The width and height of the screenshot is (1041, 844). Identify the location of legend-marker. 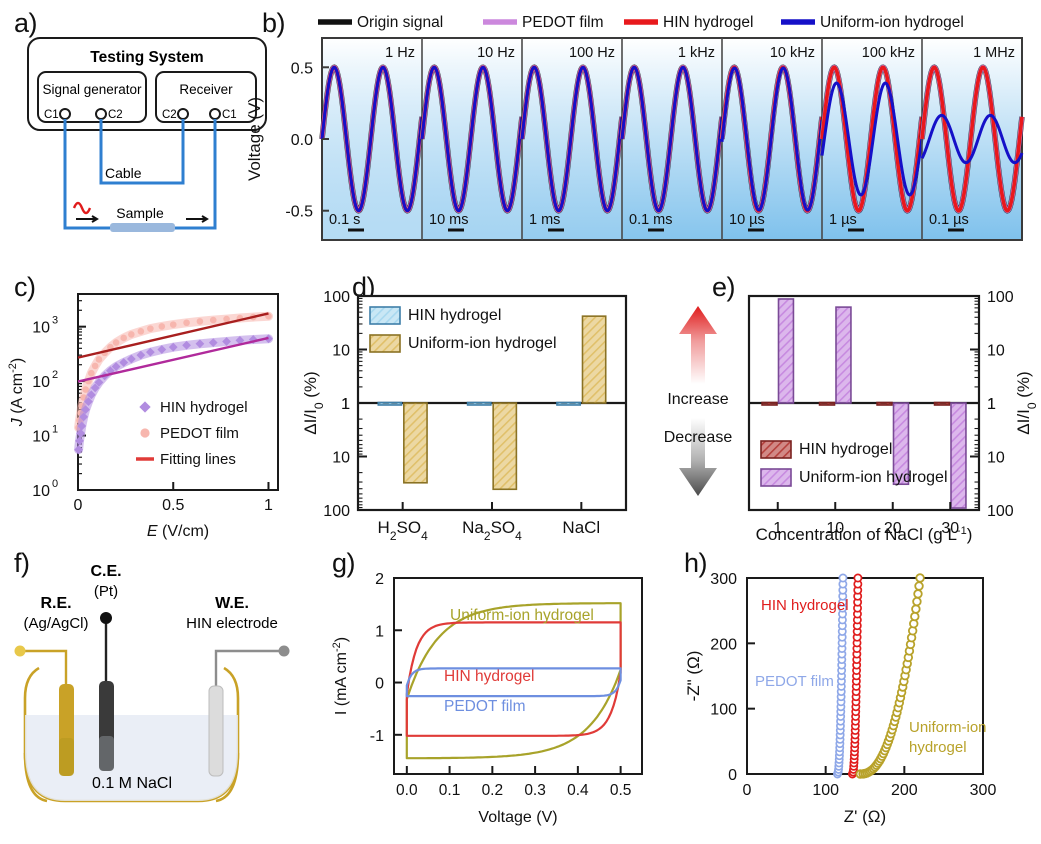
(145, 433).